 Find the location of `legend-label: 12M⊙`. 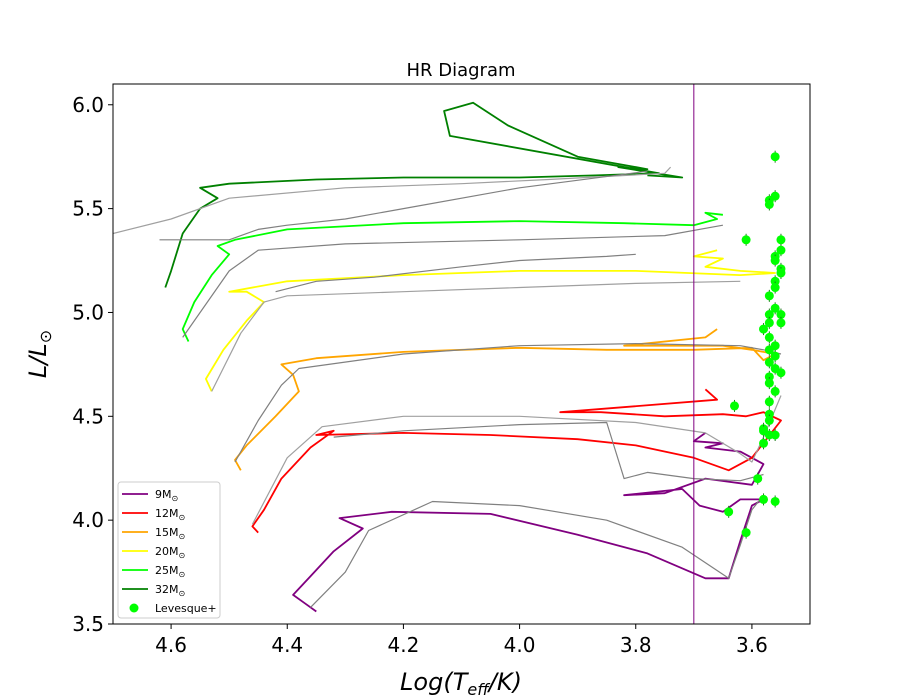

legend-label: 12M⊙ is located at coordinates (170, 514).